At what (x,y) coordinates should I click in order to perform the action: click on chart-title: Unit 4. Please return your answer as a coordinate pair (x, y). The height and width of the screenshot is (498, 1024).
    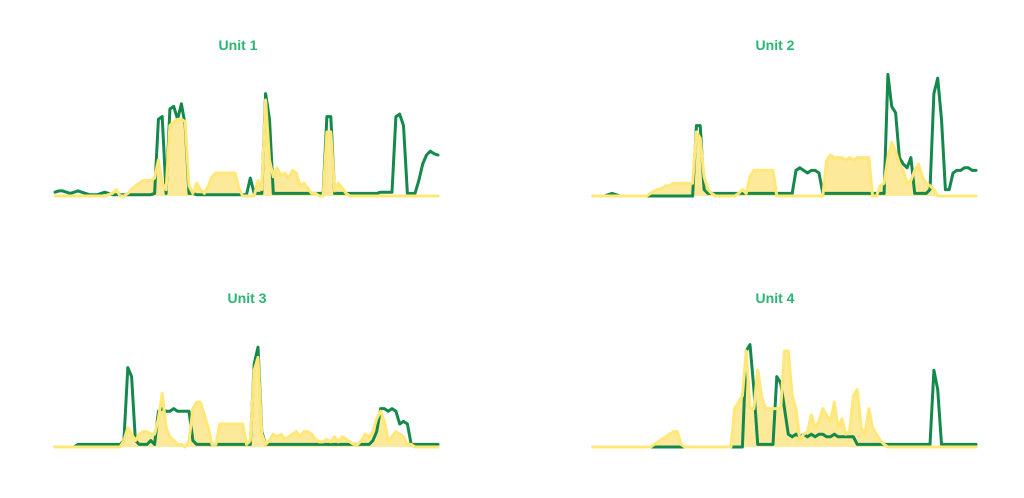
    Looking at the image, I should click on (775, 298).